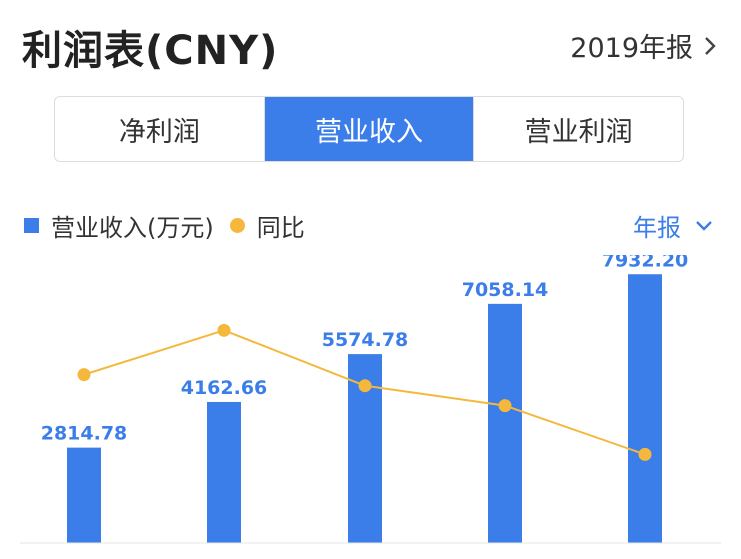 The width and height of the screenshot is (741, 559). What do you see at coordinates (84, 434) in the screenshot?
I see `bar-data-label: 2814.78` at bounding box center [84, 434].